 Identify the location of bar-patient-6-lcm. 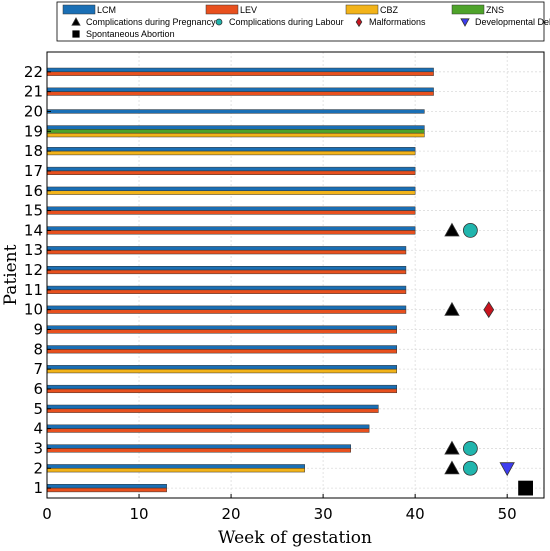
(221, 387).